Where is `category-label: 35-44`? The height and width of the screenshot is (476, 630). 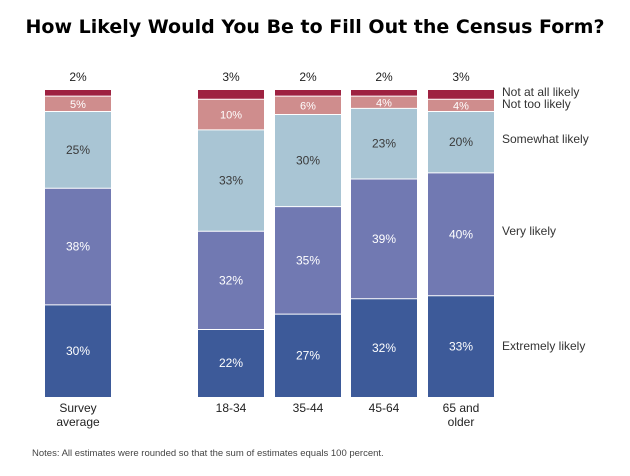 category-label: 35-44 is located at coordinates (308, 408).